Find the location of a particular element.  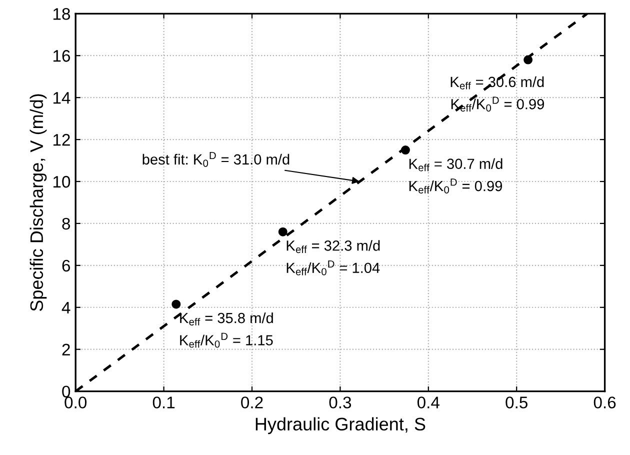

y-axis-title: Specific Discharge, V (m/d) is located at coordinates (38, 203).